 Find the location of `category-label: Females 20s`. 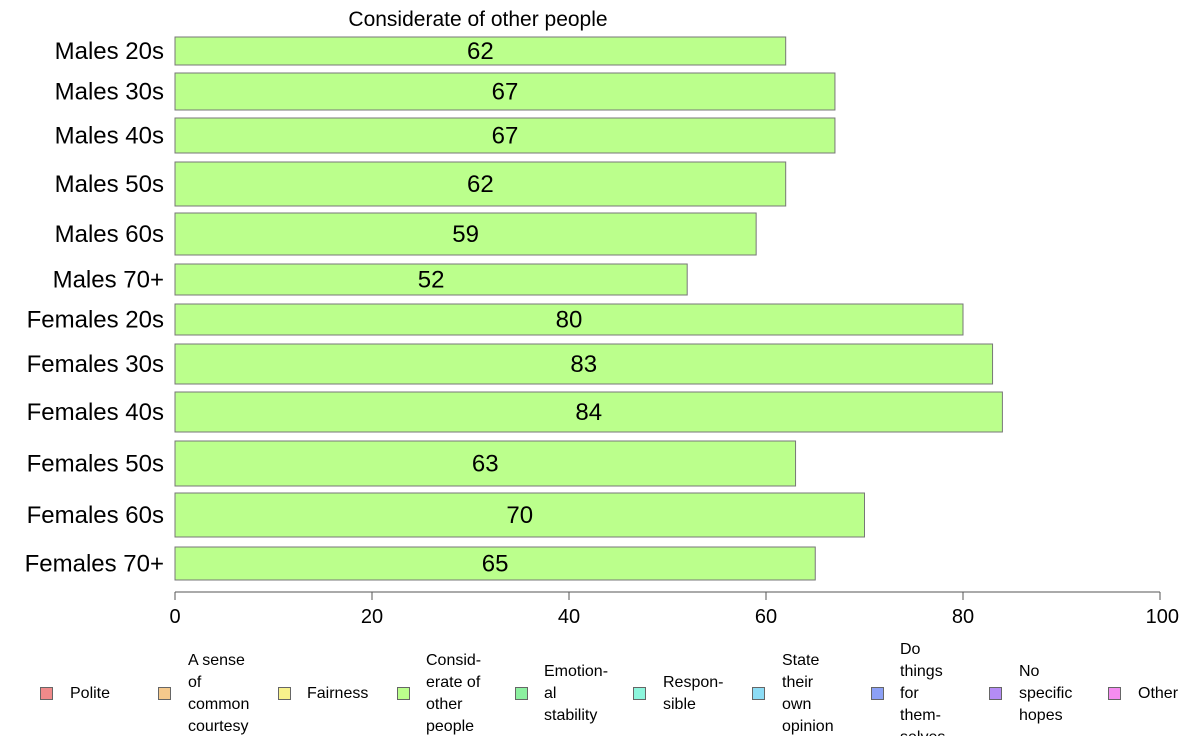

category-label: Females 20s is located at coordinates (95, 320).